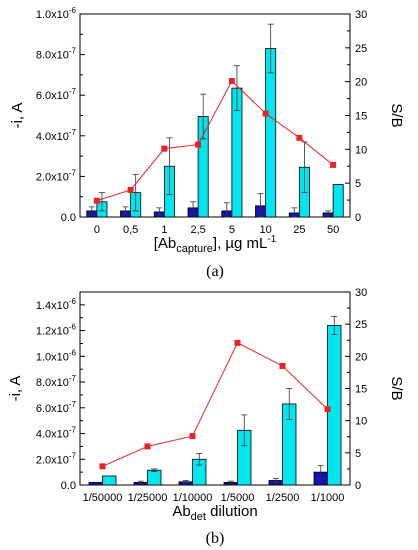 The image size is (418, 550). I want to click on x-tick-label: 10, so click(266, 230).